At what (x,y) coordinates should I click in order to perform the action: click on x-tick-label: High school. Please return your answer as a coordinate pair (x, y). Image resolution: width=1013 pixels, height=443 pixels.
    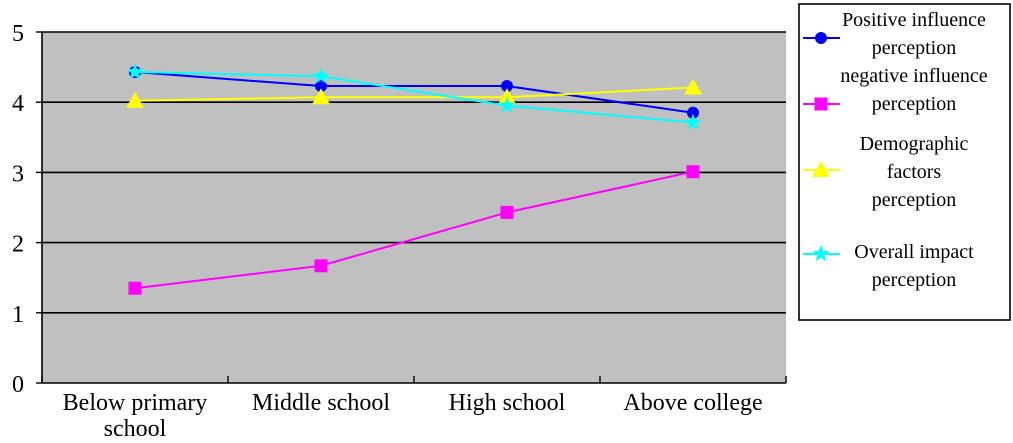
    Looking at the image, I should click on (507, 403).